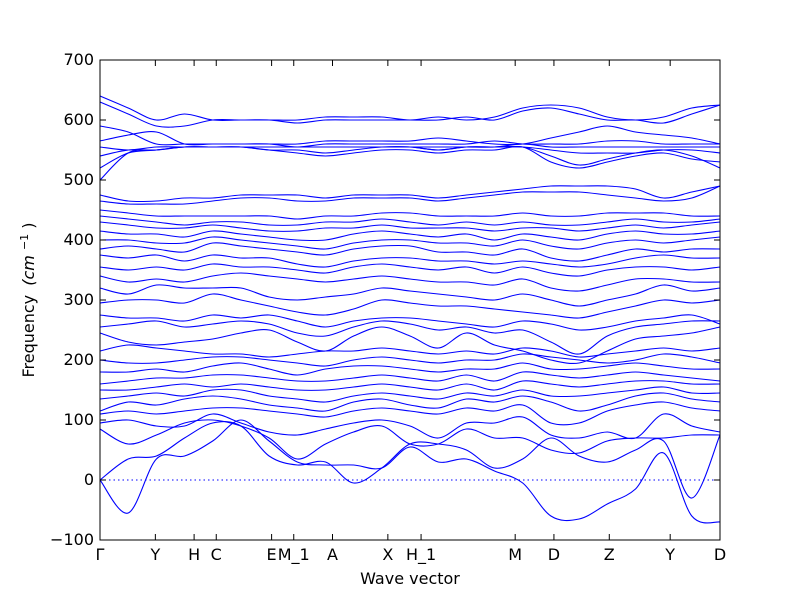 The image size is (800, 600). What do you see at coordinates (194, 554) in the screenshot?
I see `x-tick-label: H` at bounding box center [194, 554].